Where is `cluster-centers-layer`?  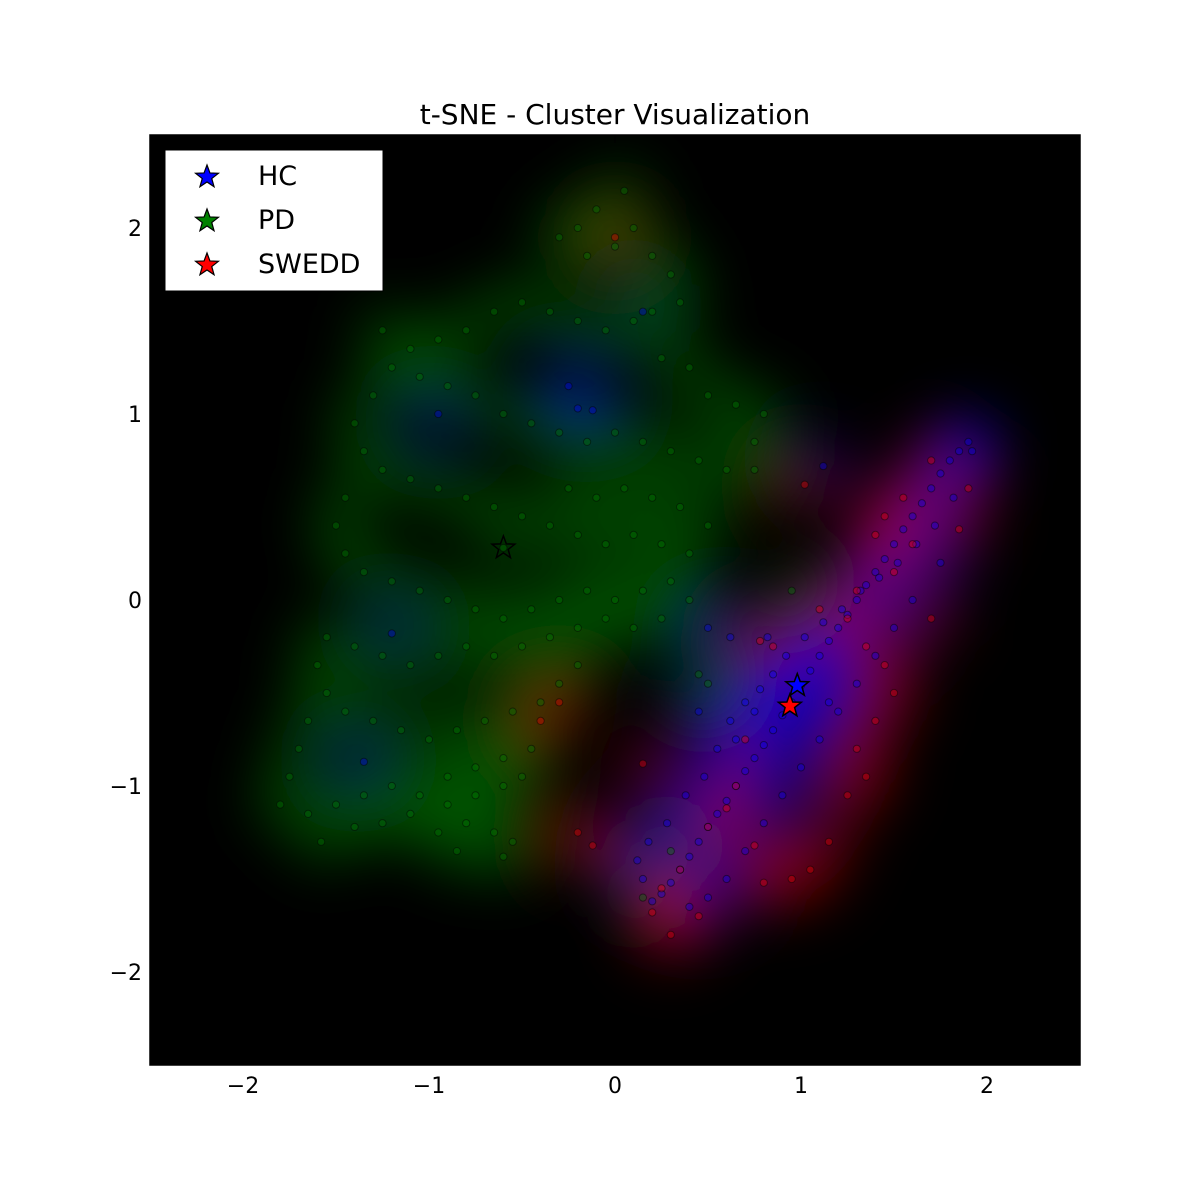 cluster-centers-layer is located at coordinates (650, 625).